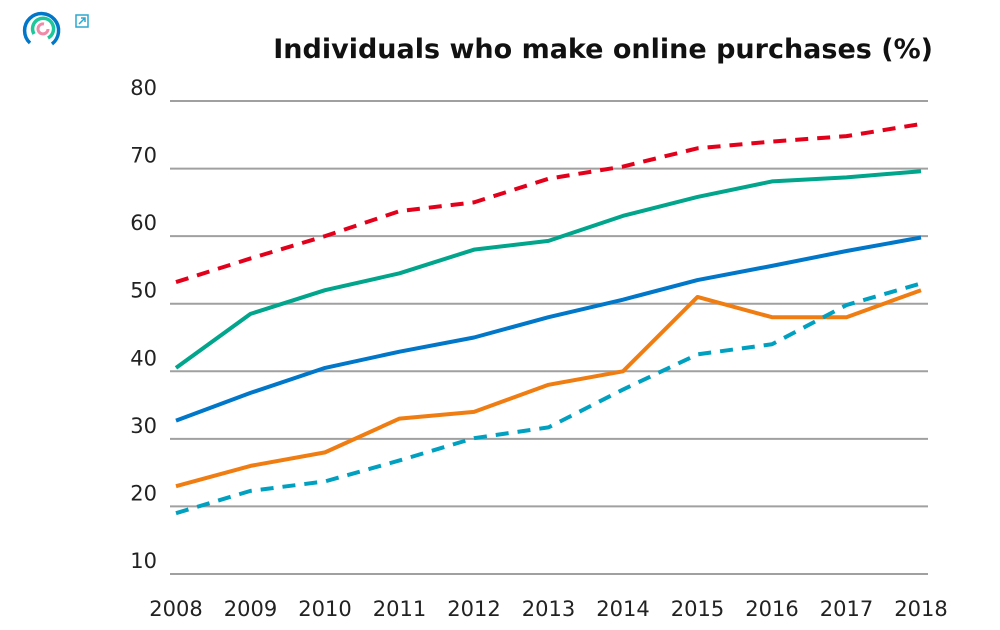 The image size is (1000, 630). Describe the element at coordinates (399, 609) in the screenshot. I see `x-tick-label: 2011` at that location.